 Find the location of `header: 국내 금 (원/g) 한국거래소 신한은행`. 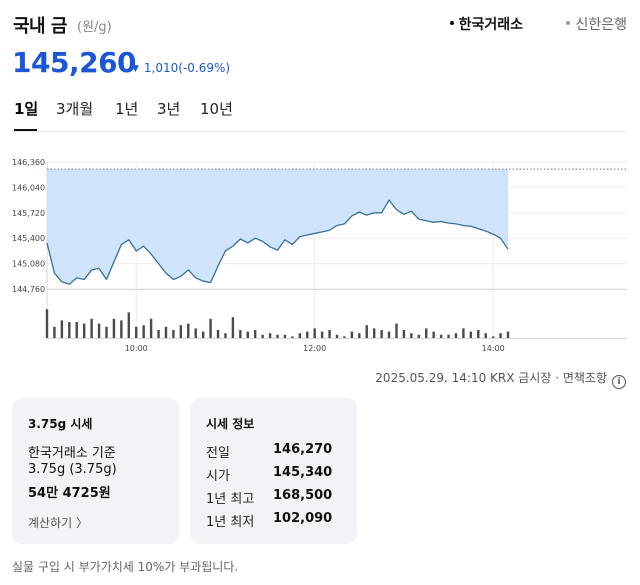

header: 국내 금 (원/g) 한국거래소 신한은행 is located at coordinates (320, 23).